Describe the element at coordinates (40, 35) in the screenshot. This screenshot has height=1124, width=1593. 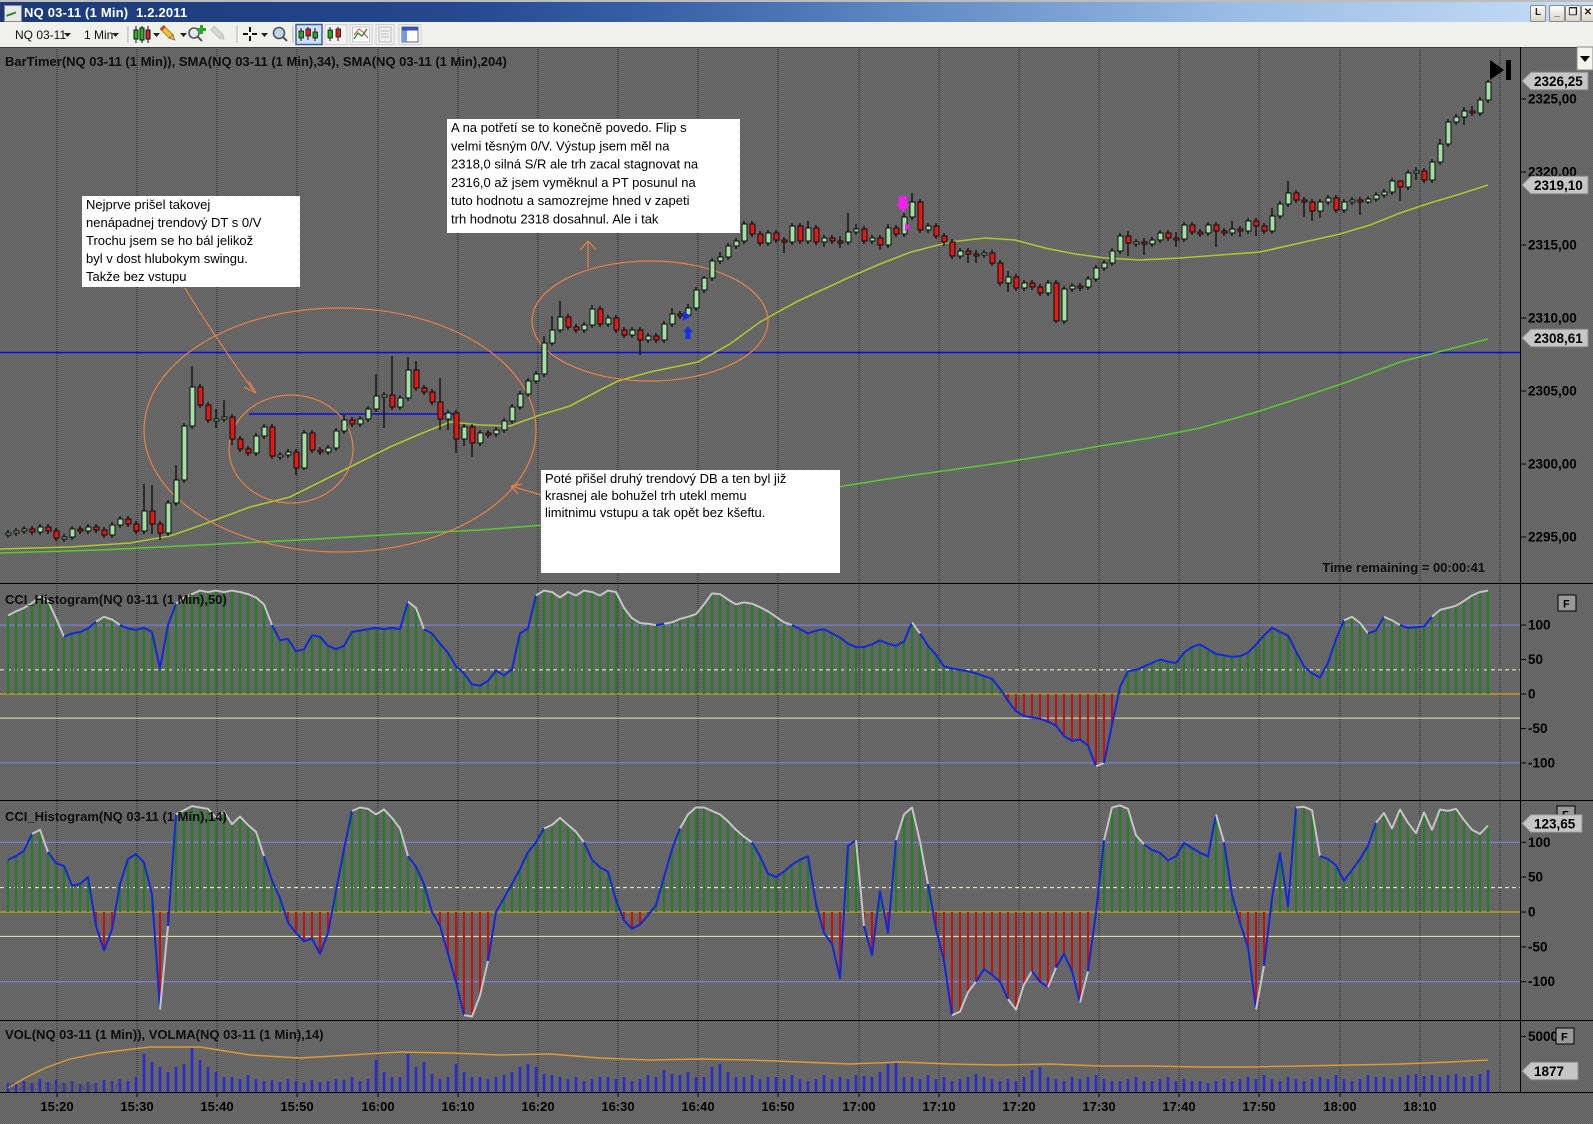
I see `svg-text: NQ 03-11` at that location.